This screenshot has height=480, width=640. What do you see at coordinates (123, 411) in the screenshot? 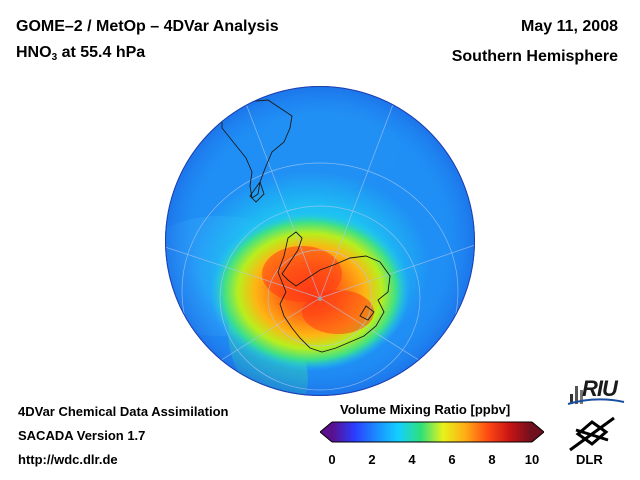
I see `footer-line-1: 4DVar Chemical Data Assimilation` at bounding box center [123, 411].